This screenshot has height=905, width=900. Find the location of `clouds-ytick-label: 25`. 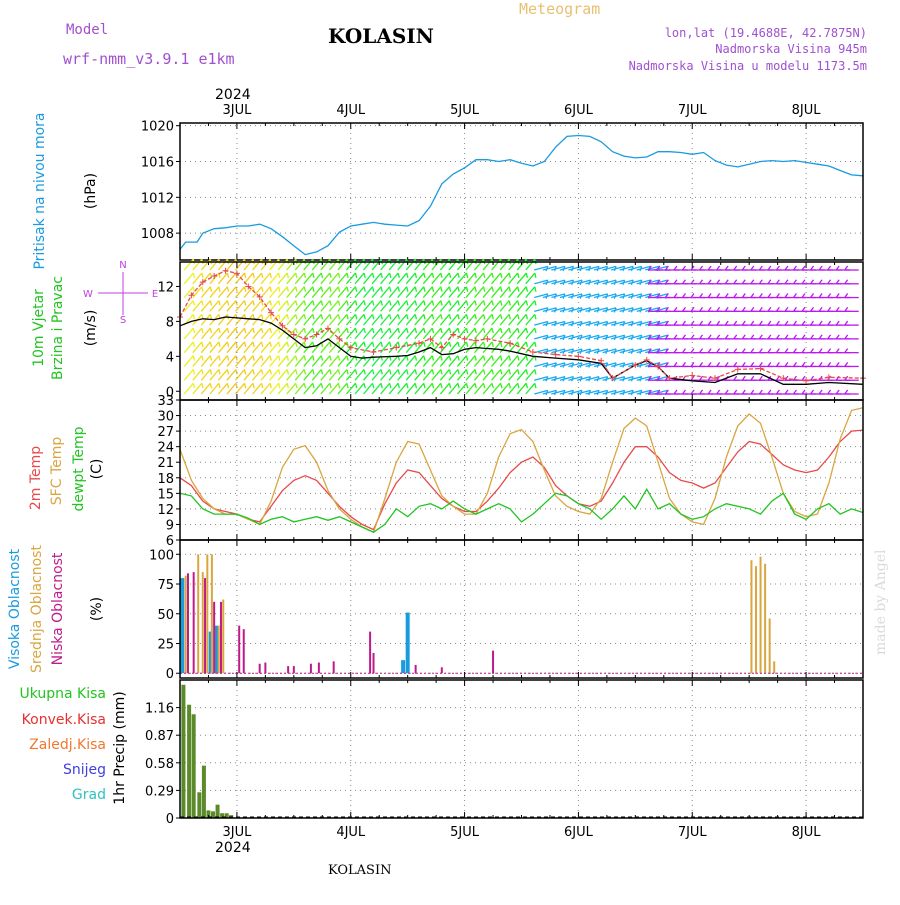

clouds-ytick-label: 25 is located at coordinates (165, 645).